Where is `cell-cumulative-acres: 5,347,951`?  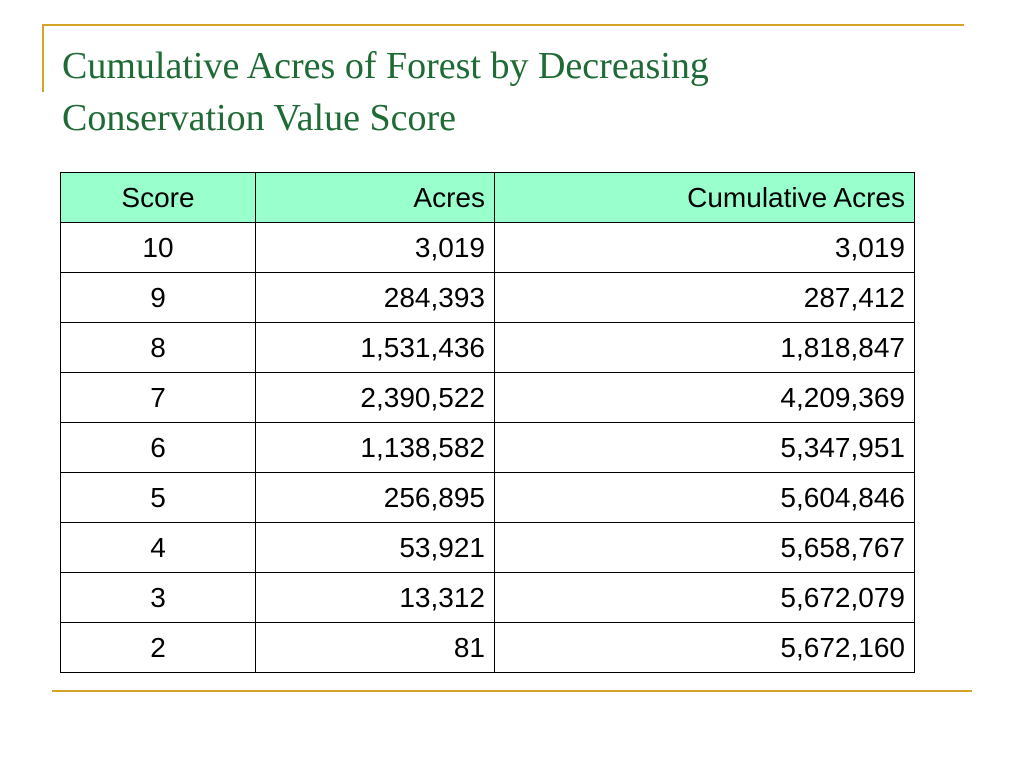 cell-cumulative-acres: 5,347,951 is located at coordinates (704, 447).